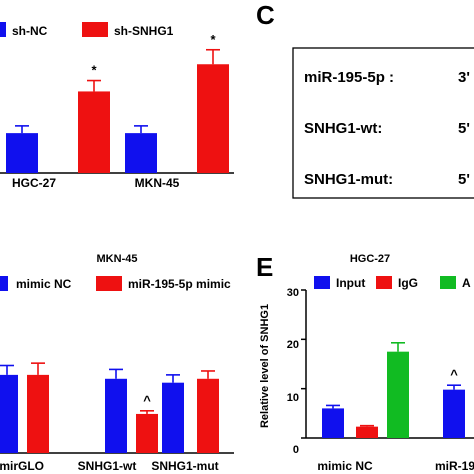 Image resolution: width=474 pixels, height=474 pixels. What do you see at coordinates (454, 374) in the screenshot?
I see `annotation-mir-19-input: ^` at bounding box center [454, 374].